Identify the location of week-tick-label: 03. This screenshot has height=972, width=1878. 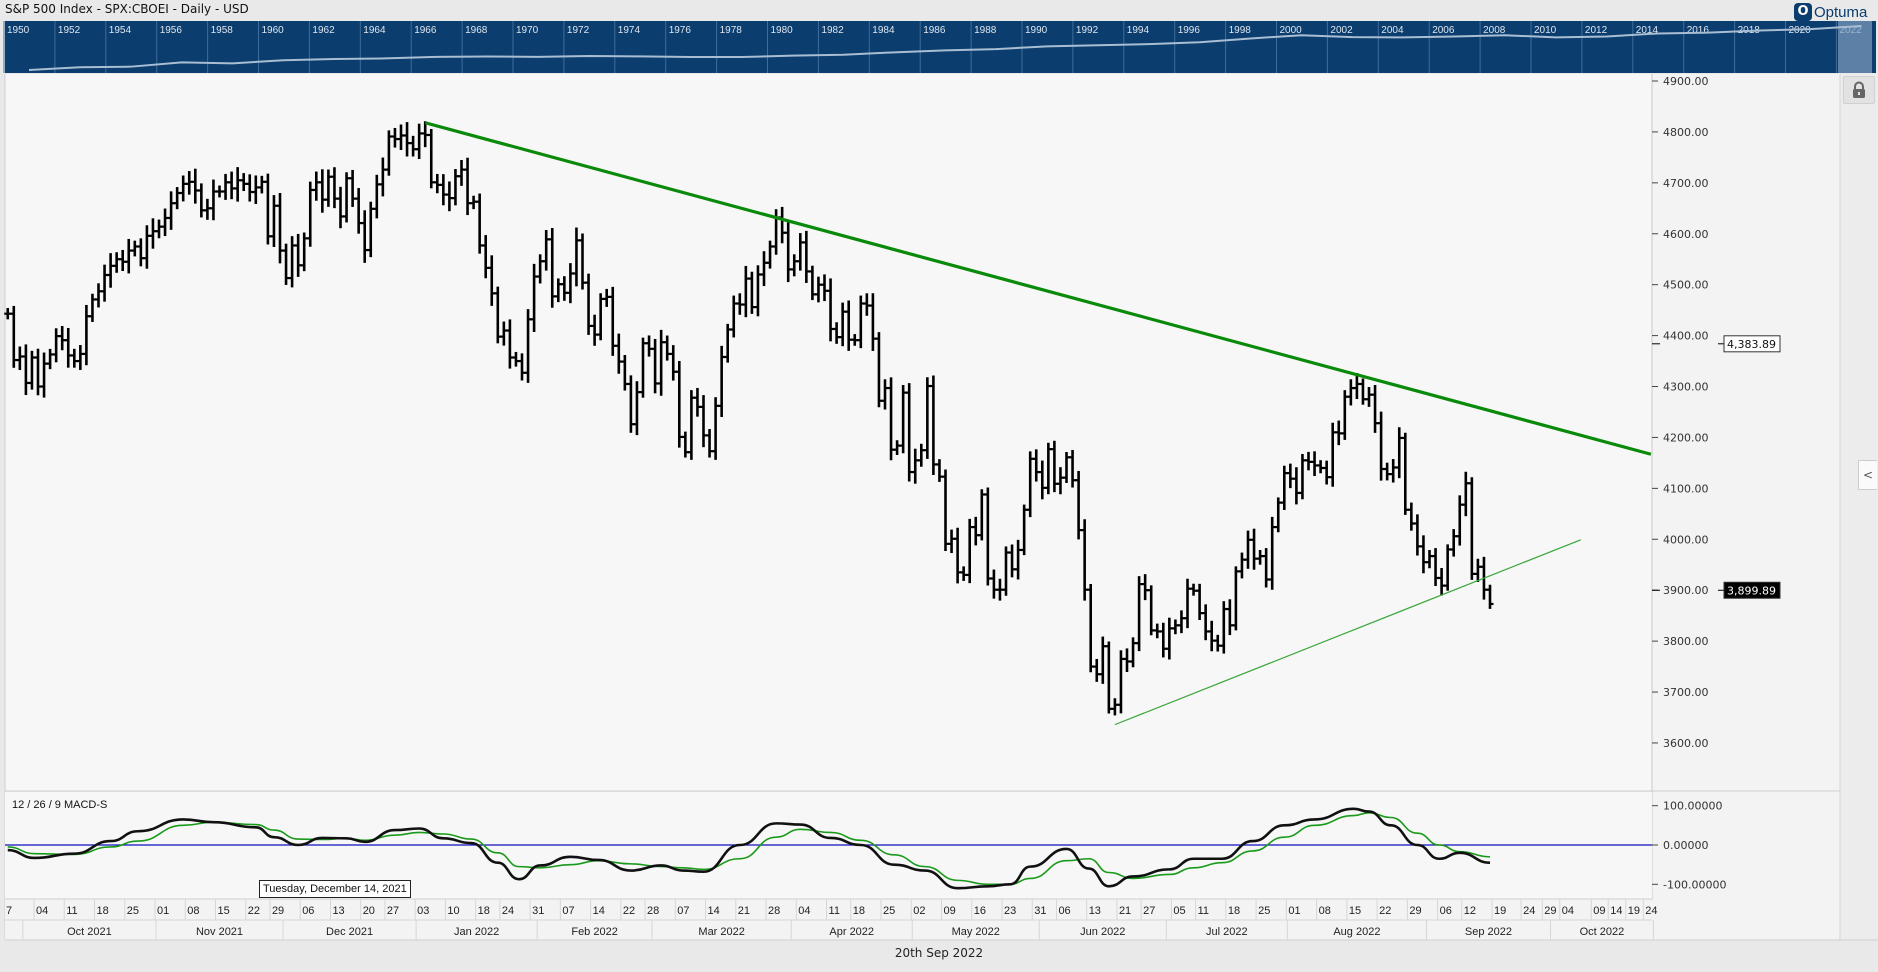
(423, 911).